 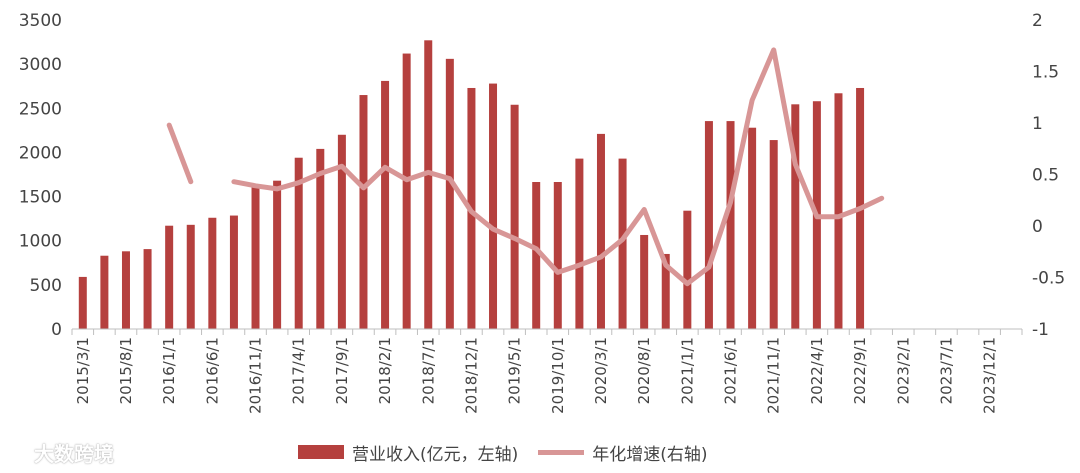 I want to click on y-left-tick-label: 500, so click(x=46, y=286).